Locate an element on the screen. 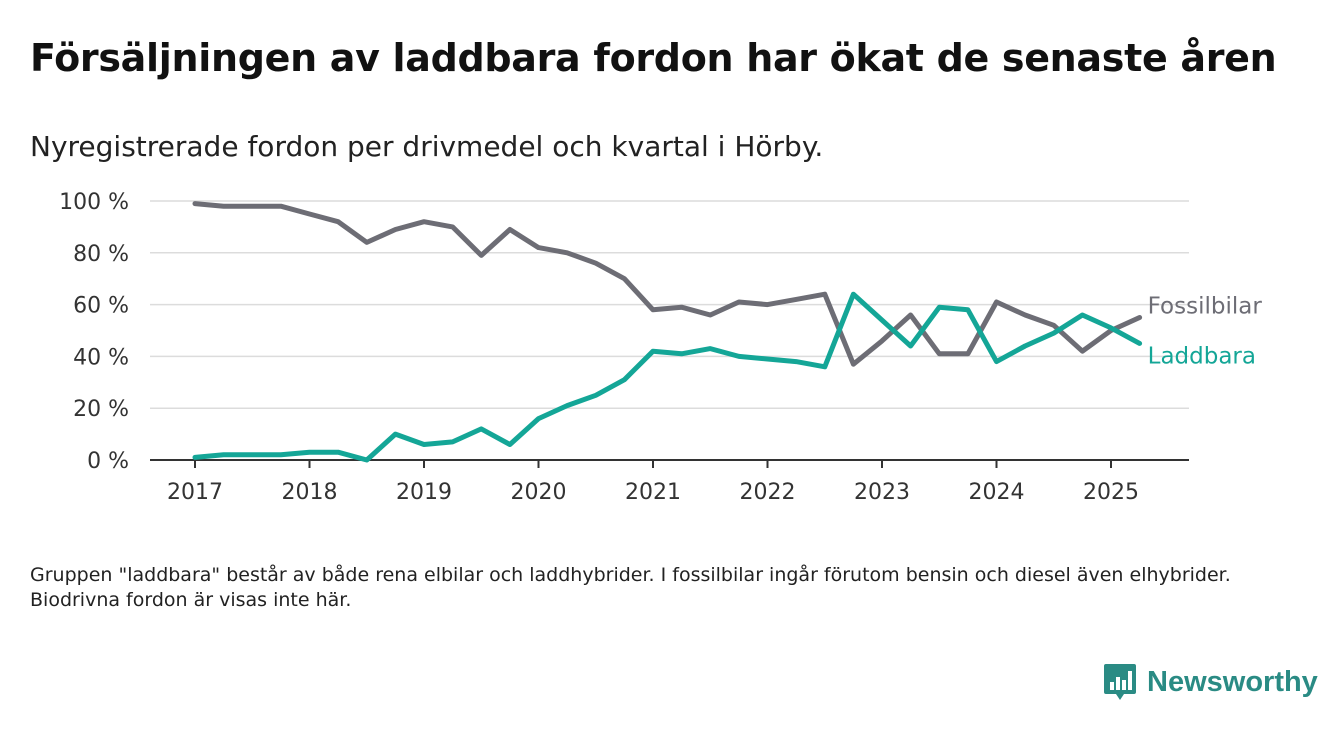 Image resolution: width=1340 pixels, height=733 pixels. brand-name: Newsworthy is located at coordinates (1232, 681).